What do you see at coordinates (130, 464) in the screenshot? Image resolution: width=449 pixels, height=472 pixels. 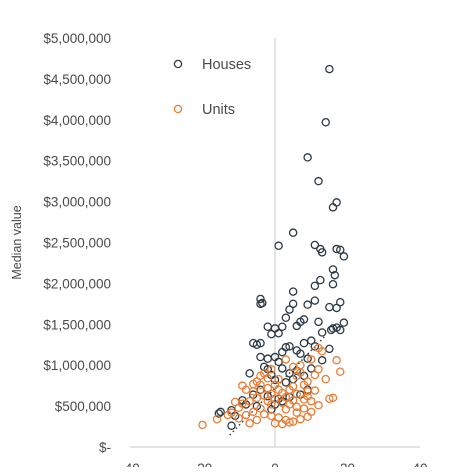 I see `x-tick-label: -40` at bounding box center [130, 464].